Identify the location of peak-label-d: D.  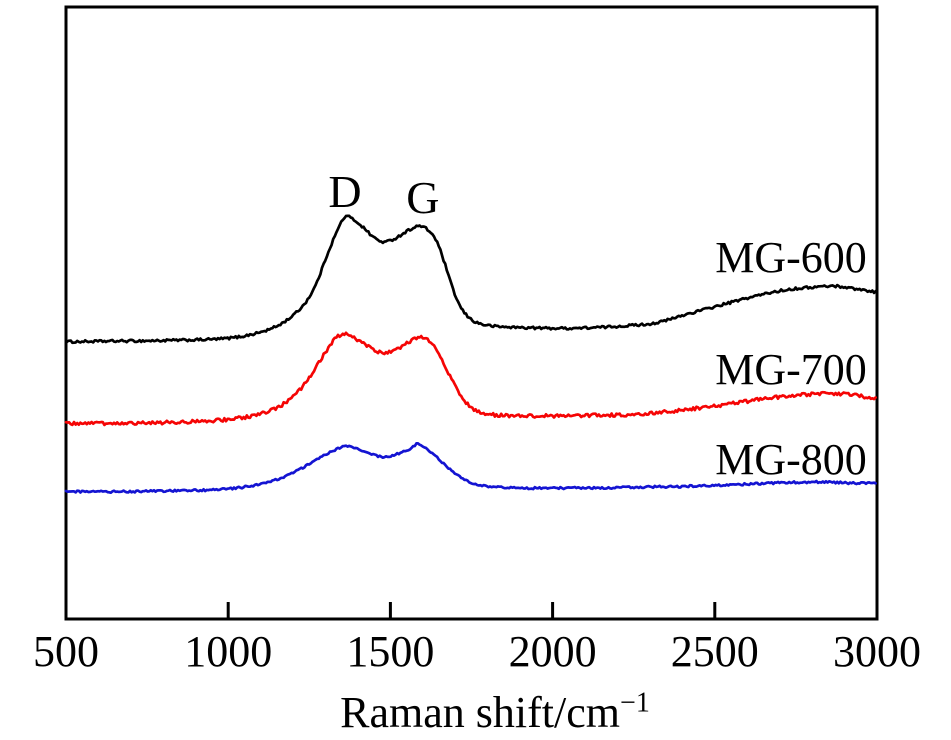
(344, 191).